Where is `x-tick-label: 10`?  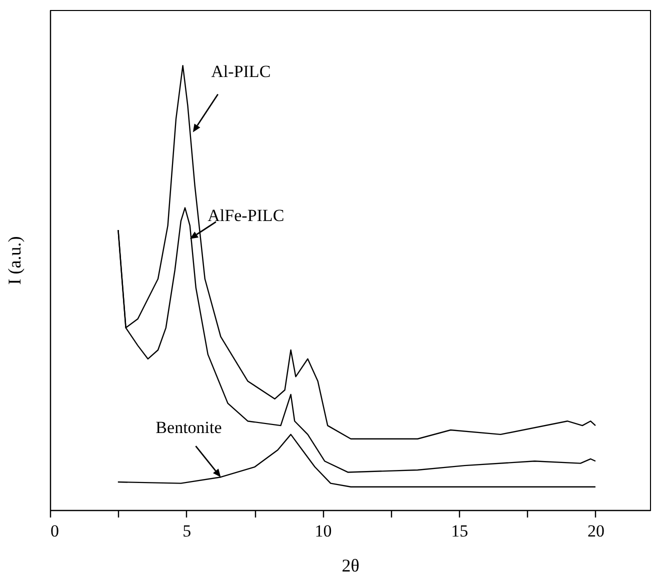 x-tick-label: 10 is located at coordinates (323, 531).